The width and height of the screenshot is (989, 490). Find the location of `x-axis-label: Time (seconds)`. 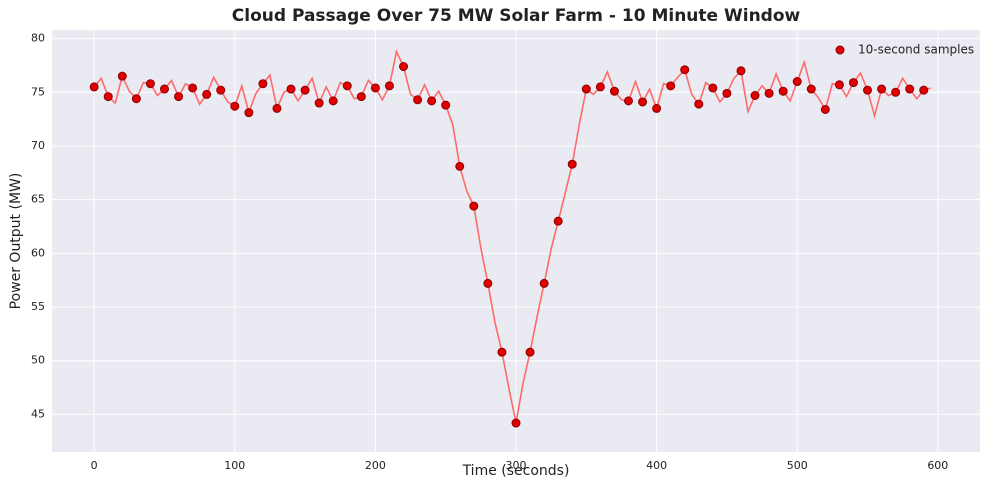

x-axis-label: Time (seconds) is located at coordinates (516, 471).